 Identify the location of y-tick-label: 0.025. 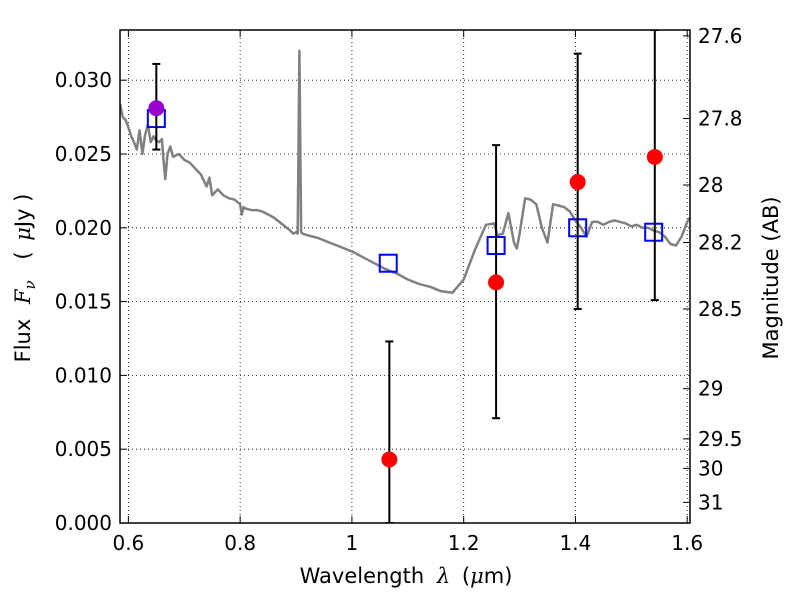
(83, 154).